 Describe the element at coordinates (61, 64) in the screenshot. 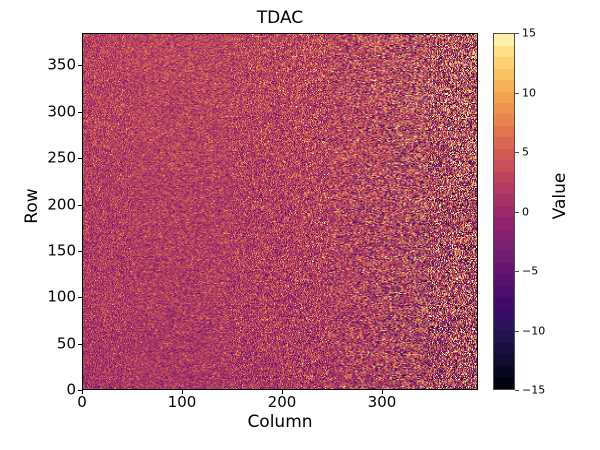

I see `y-tick-label: 350` at that location.